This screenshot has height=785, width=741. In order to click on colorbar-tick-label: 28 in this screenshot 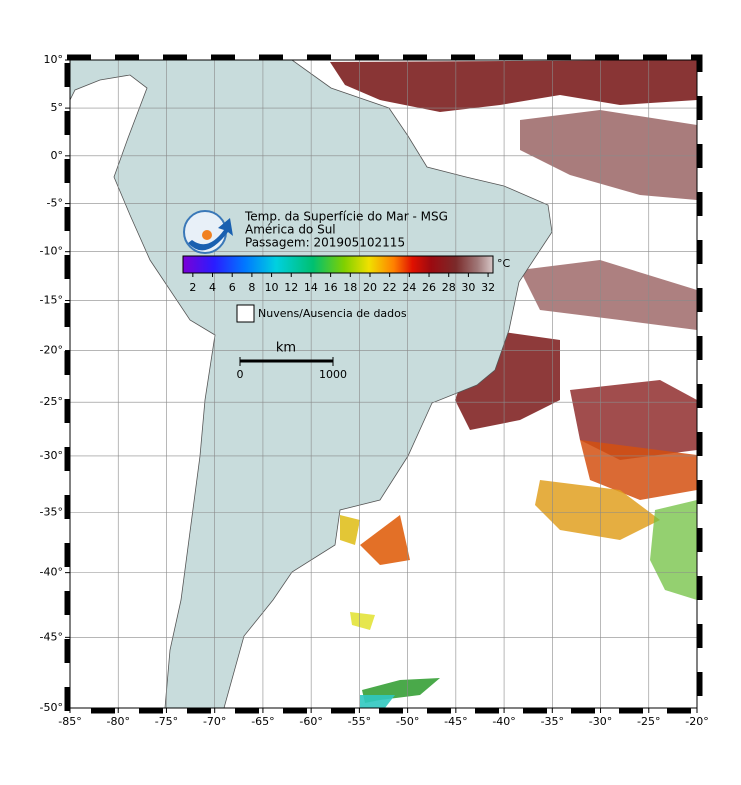, I will do `click(449, 287)`.